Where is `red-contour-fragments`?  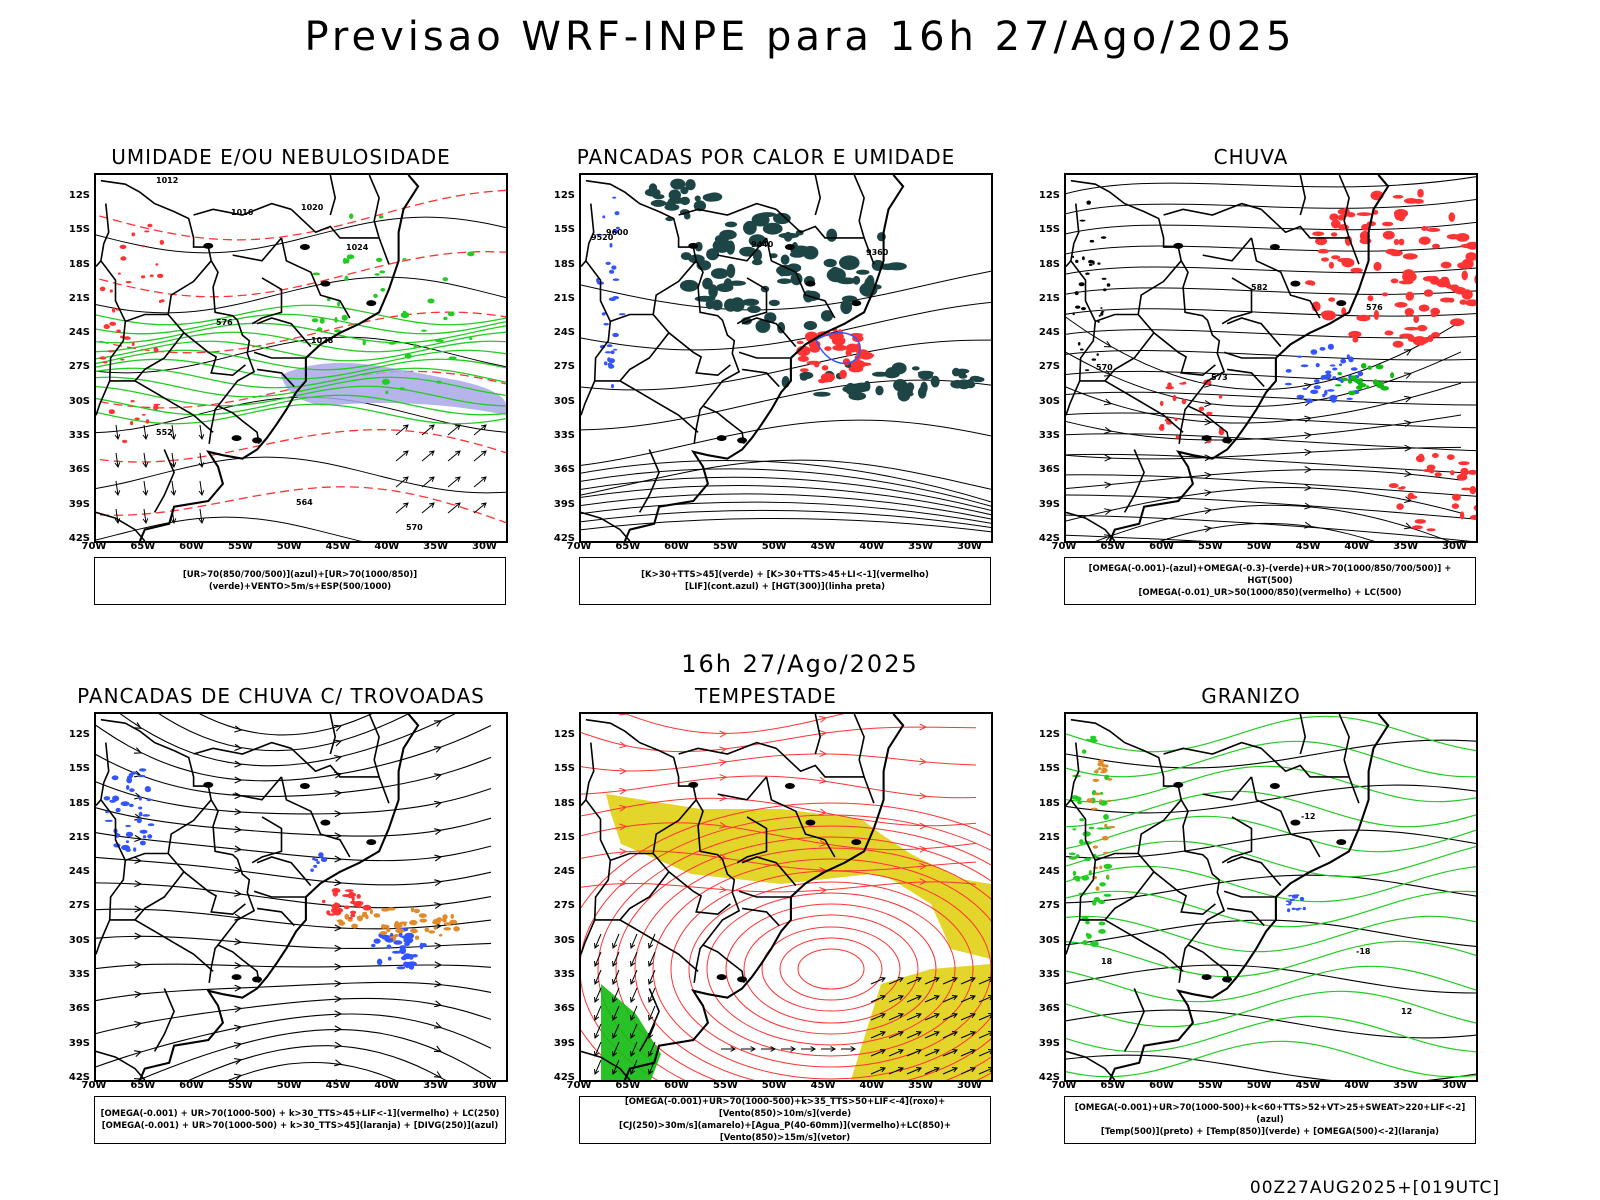
red-contour-fragments is located at coordinates (132, 333).